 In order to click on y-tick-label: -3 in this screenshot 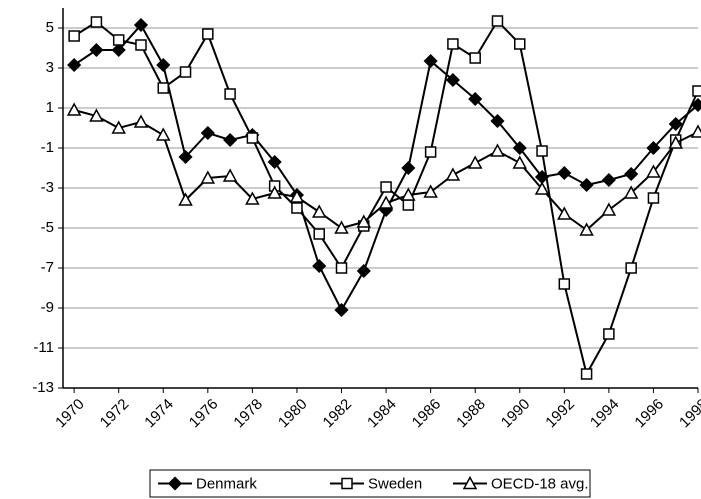, I will do `click(47, 187)`.